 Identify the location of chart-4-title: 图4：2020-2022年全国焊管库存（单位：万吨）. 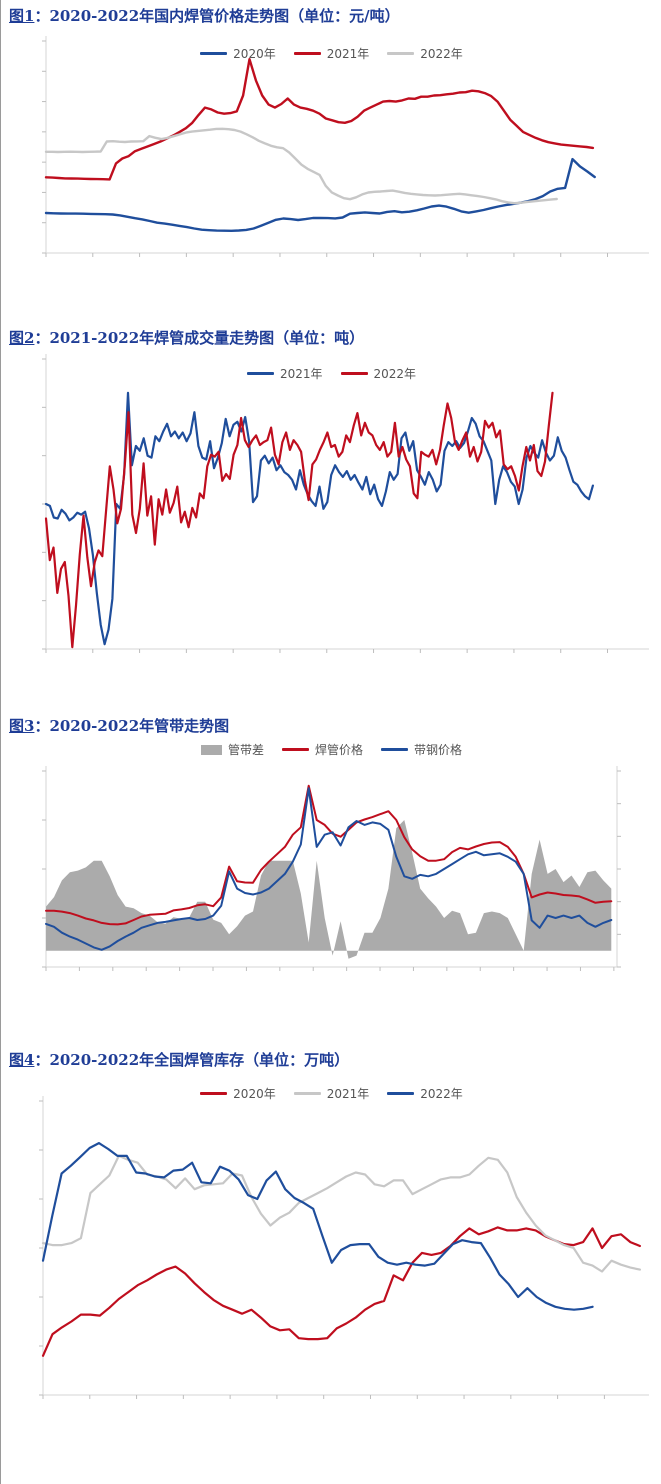
(335, 1060).